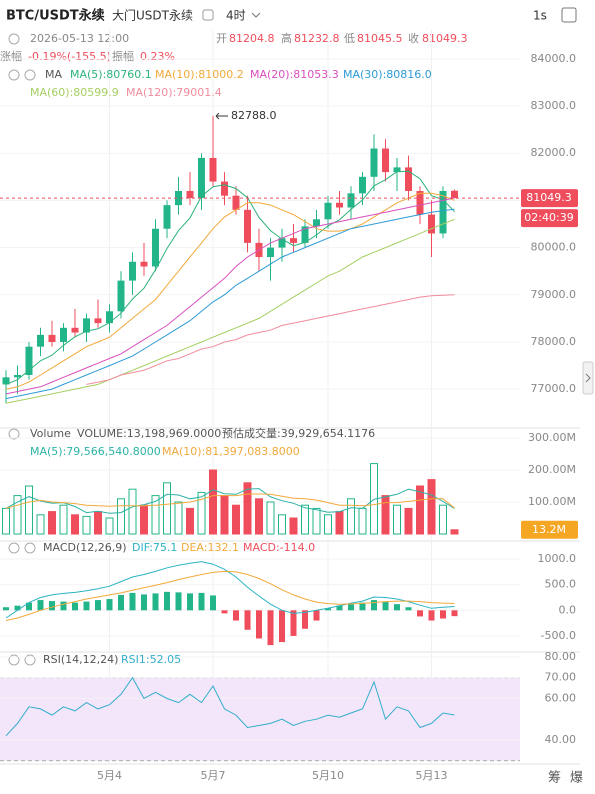 The height and width of the screenshot is (794, 595). I want to click on x-tick-label: 5月10, so click(328, 775).